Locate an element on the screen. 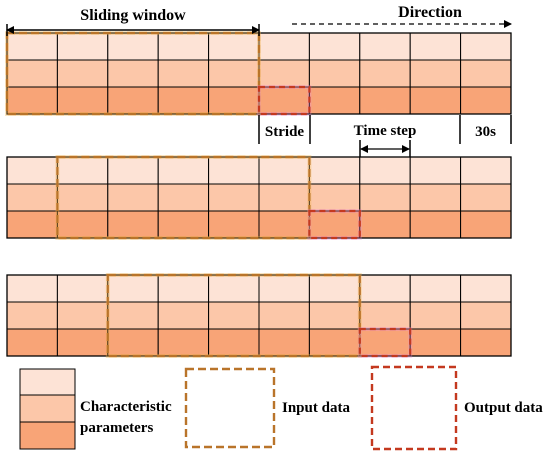 The height and width of the screenshot is (457, 550). sliding-window-label: Sliding window is located at coordinates (133, 15).